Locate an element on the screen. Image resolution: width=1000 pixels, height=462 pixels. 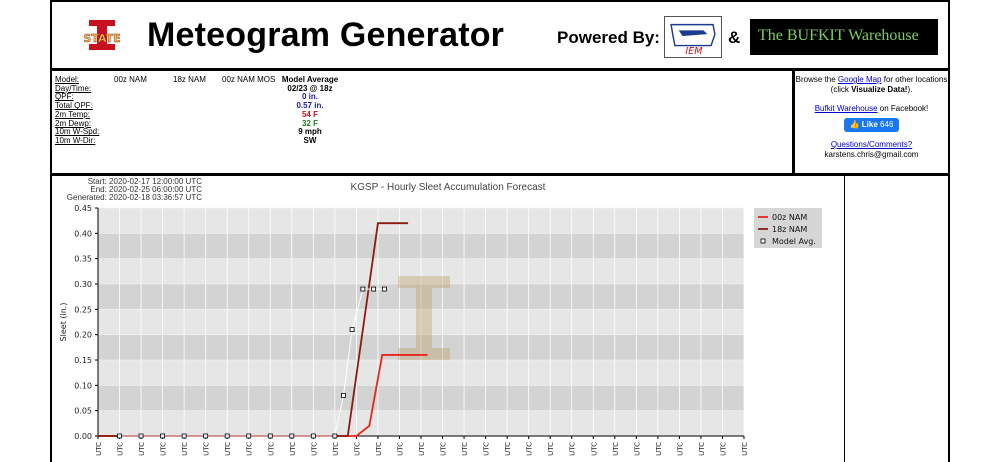
browse-prefix: Browse the is located at coordinates (816, 79).